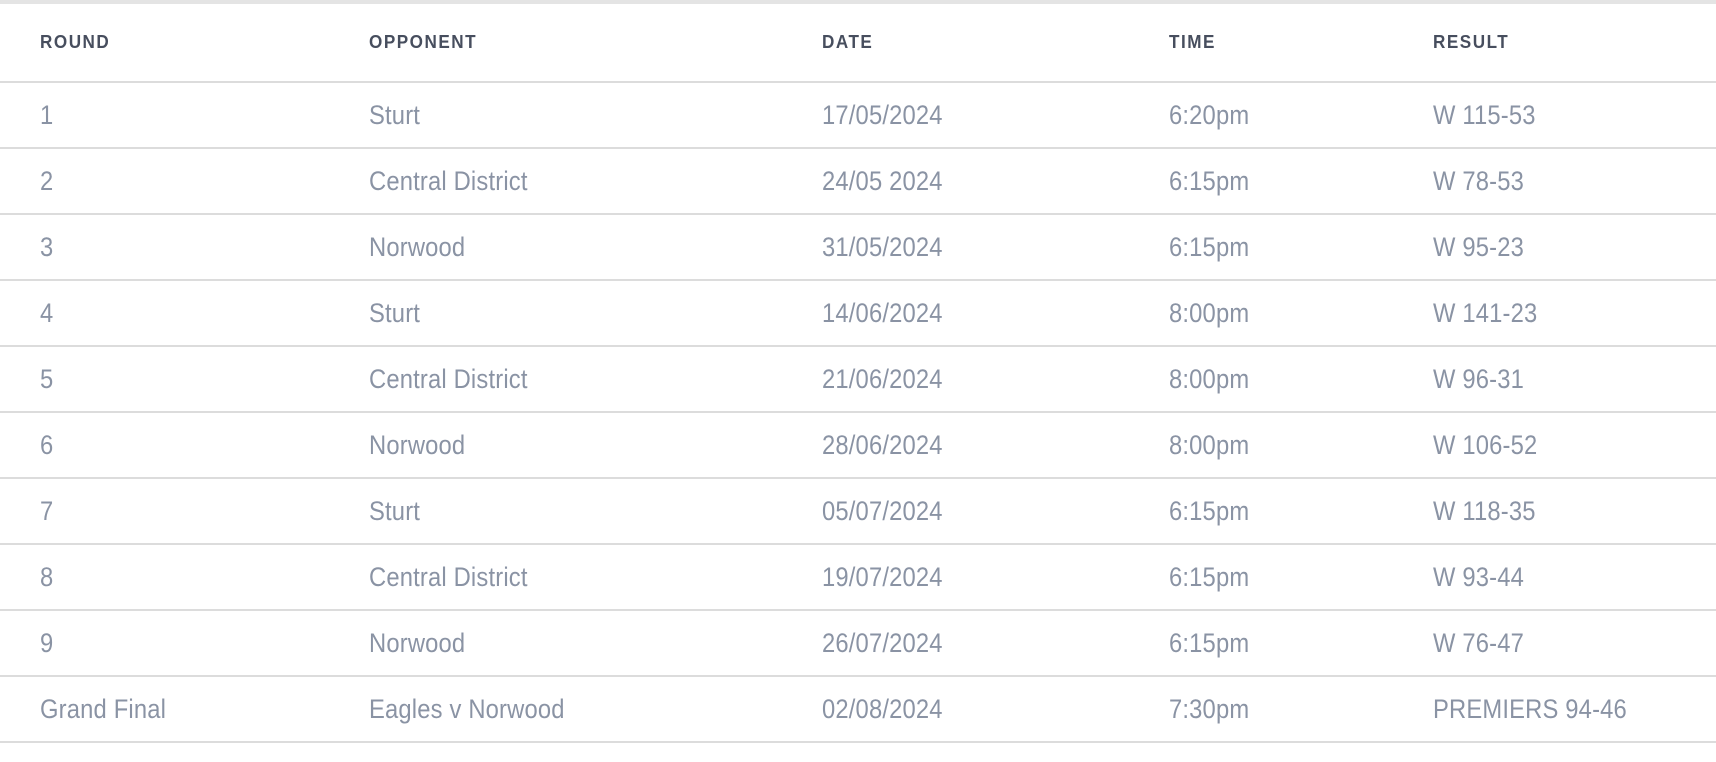 The height and width of the screenshot is (762, 1716). I want to click on cell-date: 26/07/2024, so click(955, 643).